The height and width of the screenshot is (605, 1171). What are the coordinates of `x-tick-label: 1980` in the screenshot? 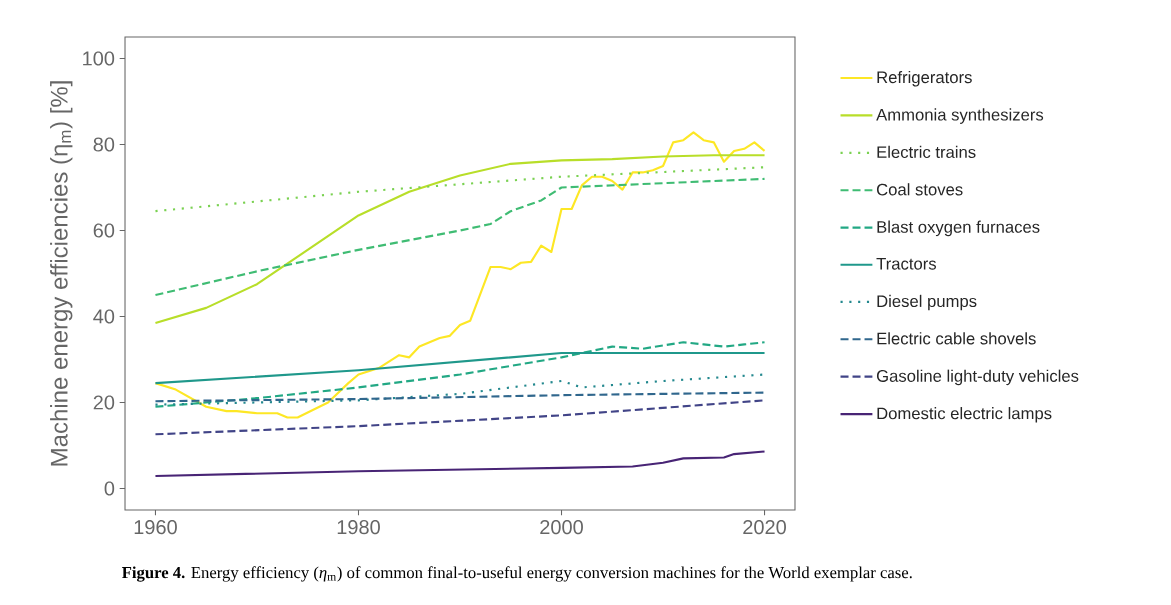 It's located at (358, 527).